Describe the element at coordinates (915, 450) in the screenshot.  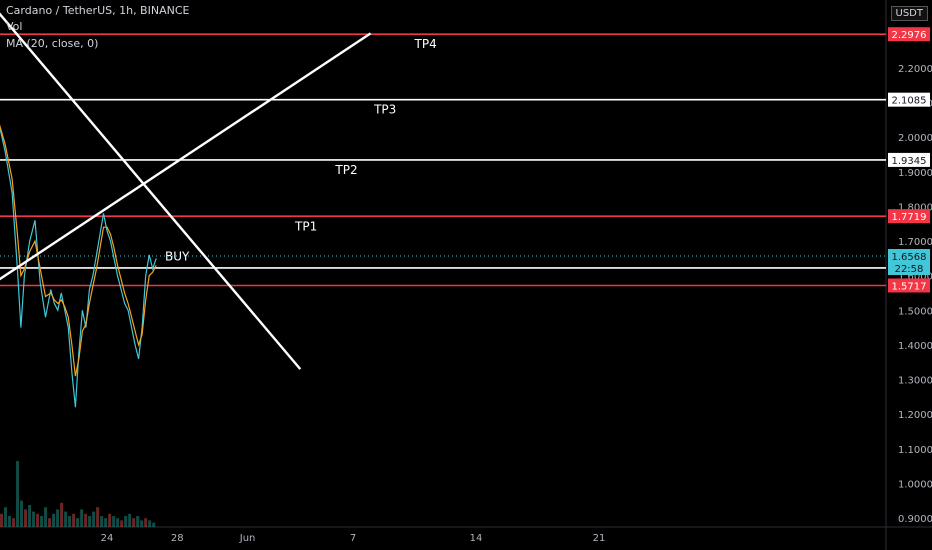
I see `y-tick-label: 1.1000` at that location.